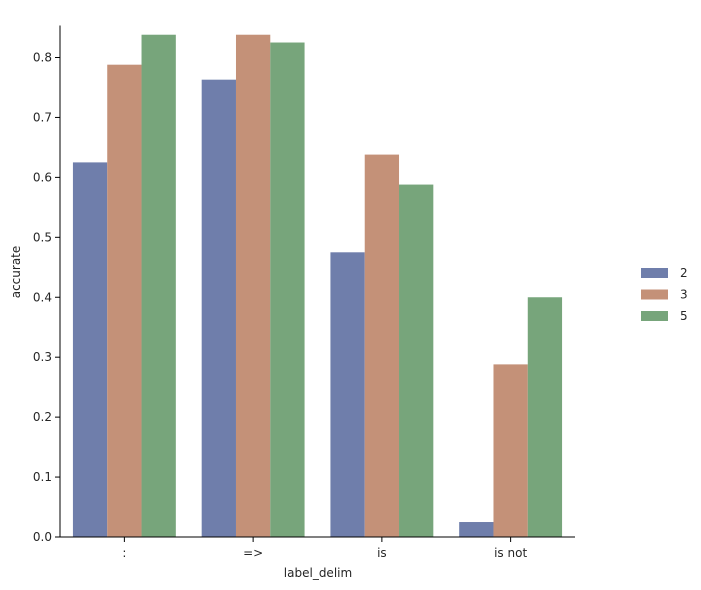 The height and width of the screenshot is (590, 701). I want to click on y-tick-label: 0.2, so click(42, 417).